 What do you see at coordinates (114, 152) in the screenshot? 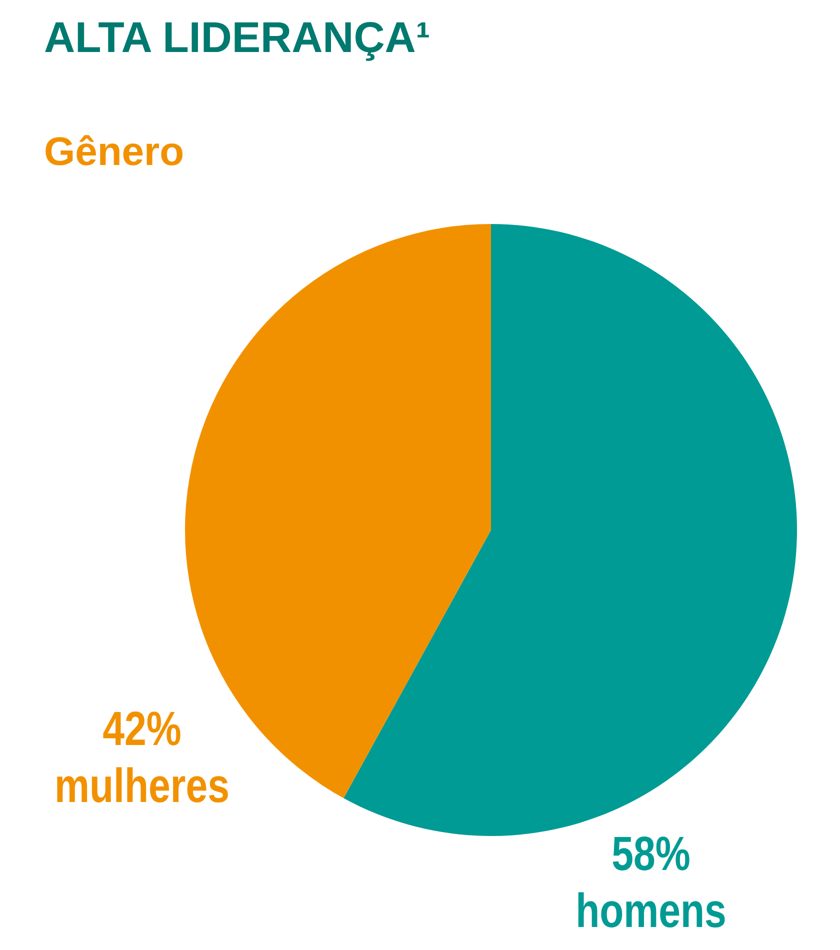
I see `chart-subtitle: Gênero` at bounding box center [114, 152].